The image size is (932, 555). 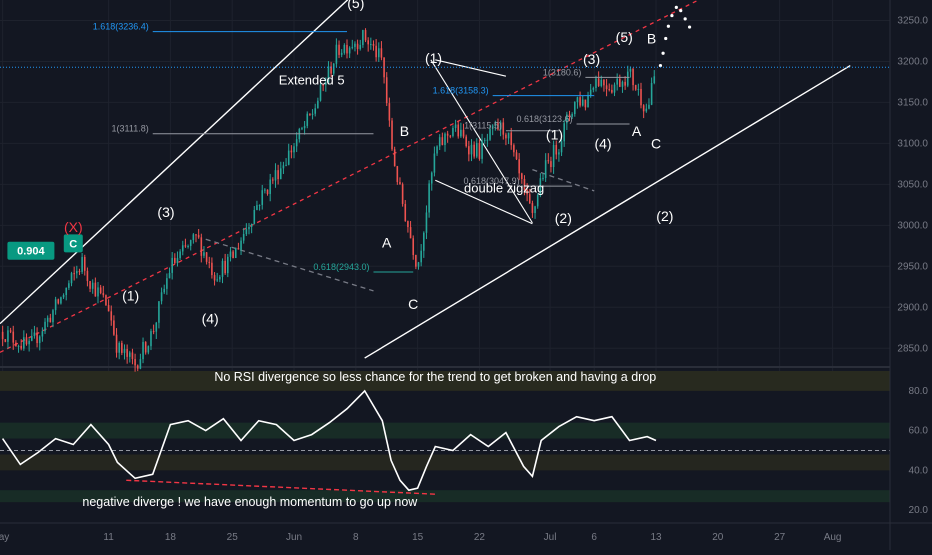 I want to click on fib-level-label: 1(3111.8), so click(x=130, y=129).